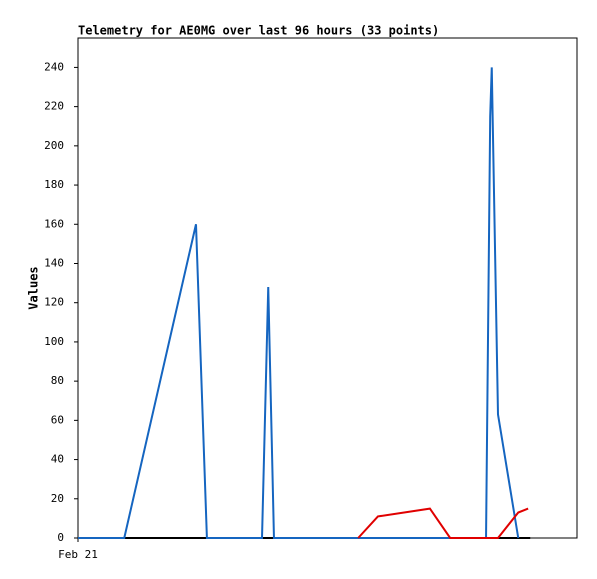 This screenshot has width=597, height=579. Describe the element at coordinates (78, 554) in the screenshot. I see `x-tick-label: Feb 21` at that location.